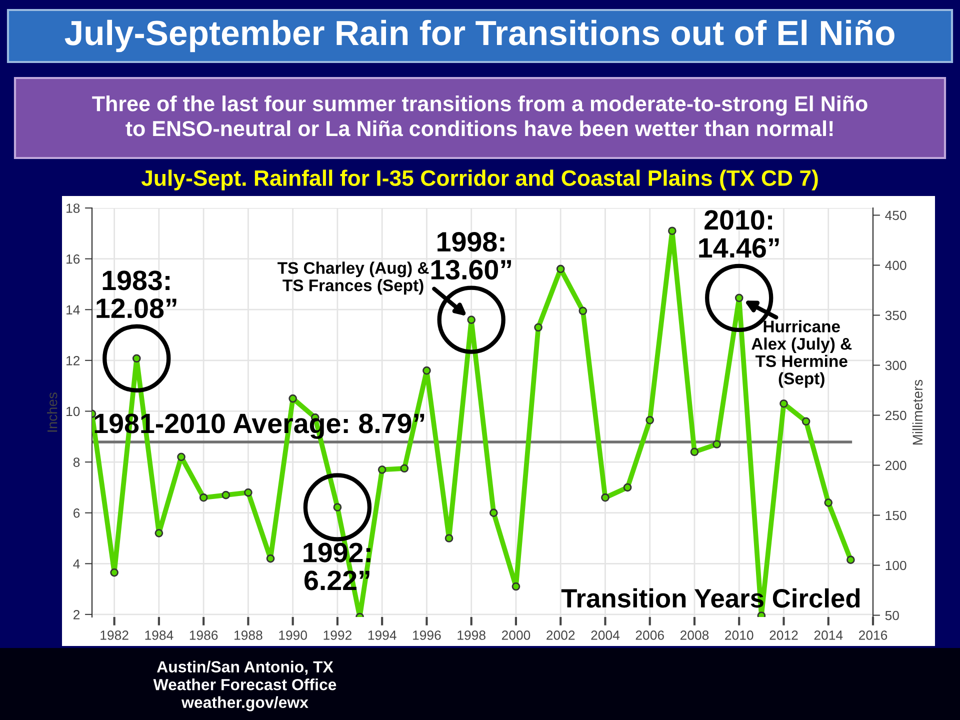 The image size is (960, 720). Describe the element at coordinates (73, 208) in the screenshot. I see `y-tick-label: 18` at that location.